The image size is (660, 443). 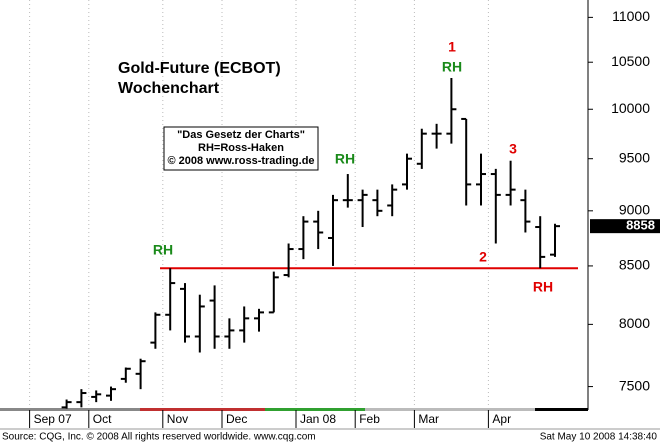 I want to click on x-tick-label: Oct, so click(x=102, y=419).